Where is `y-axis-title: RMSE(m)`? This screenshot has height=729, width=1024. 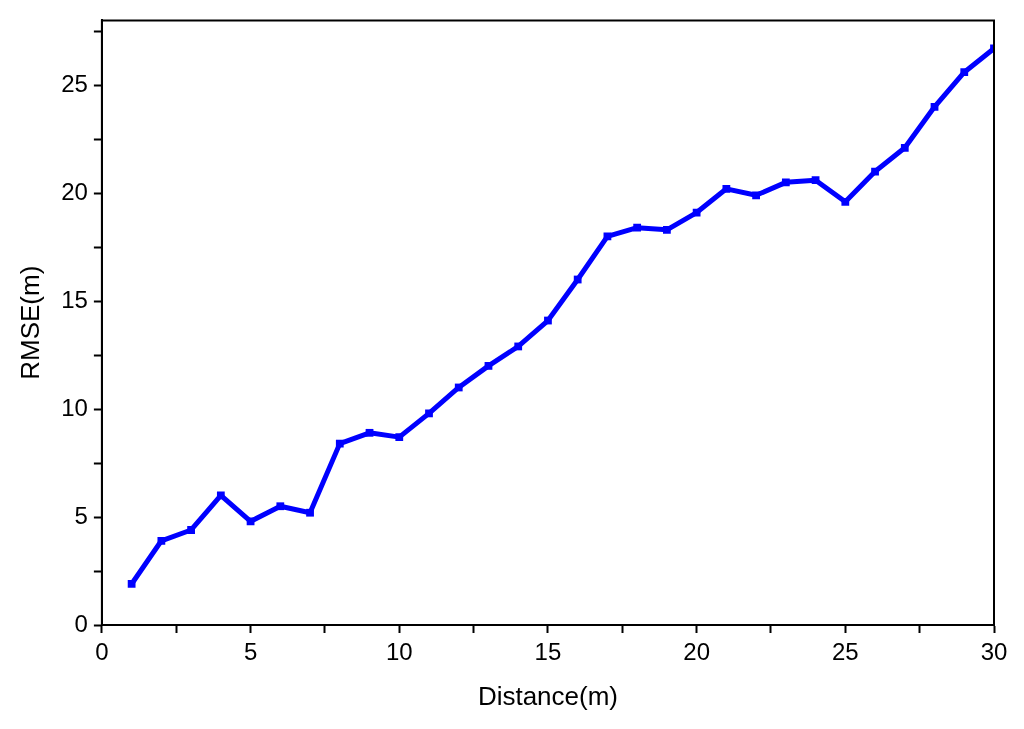
y-axis-title: RMSE(m) is located at coordinates (29, 322).